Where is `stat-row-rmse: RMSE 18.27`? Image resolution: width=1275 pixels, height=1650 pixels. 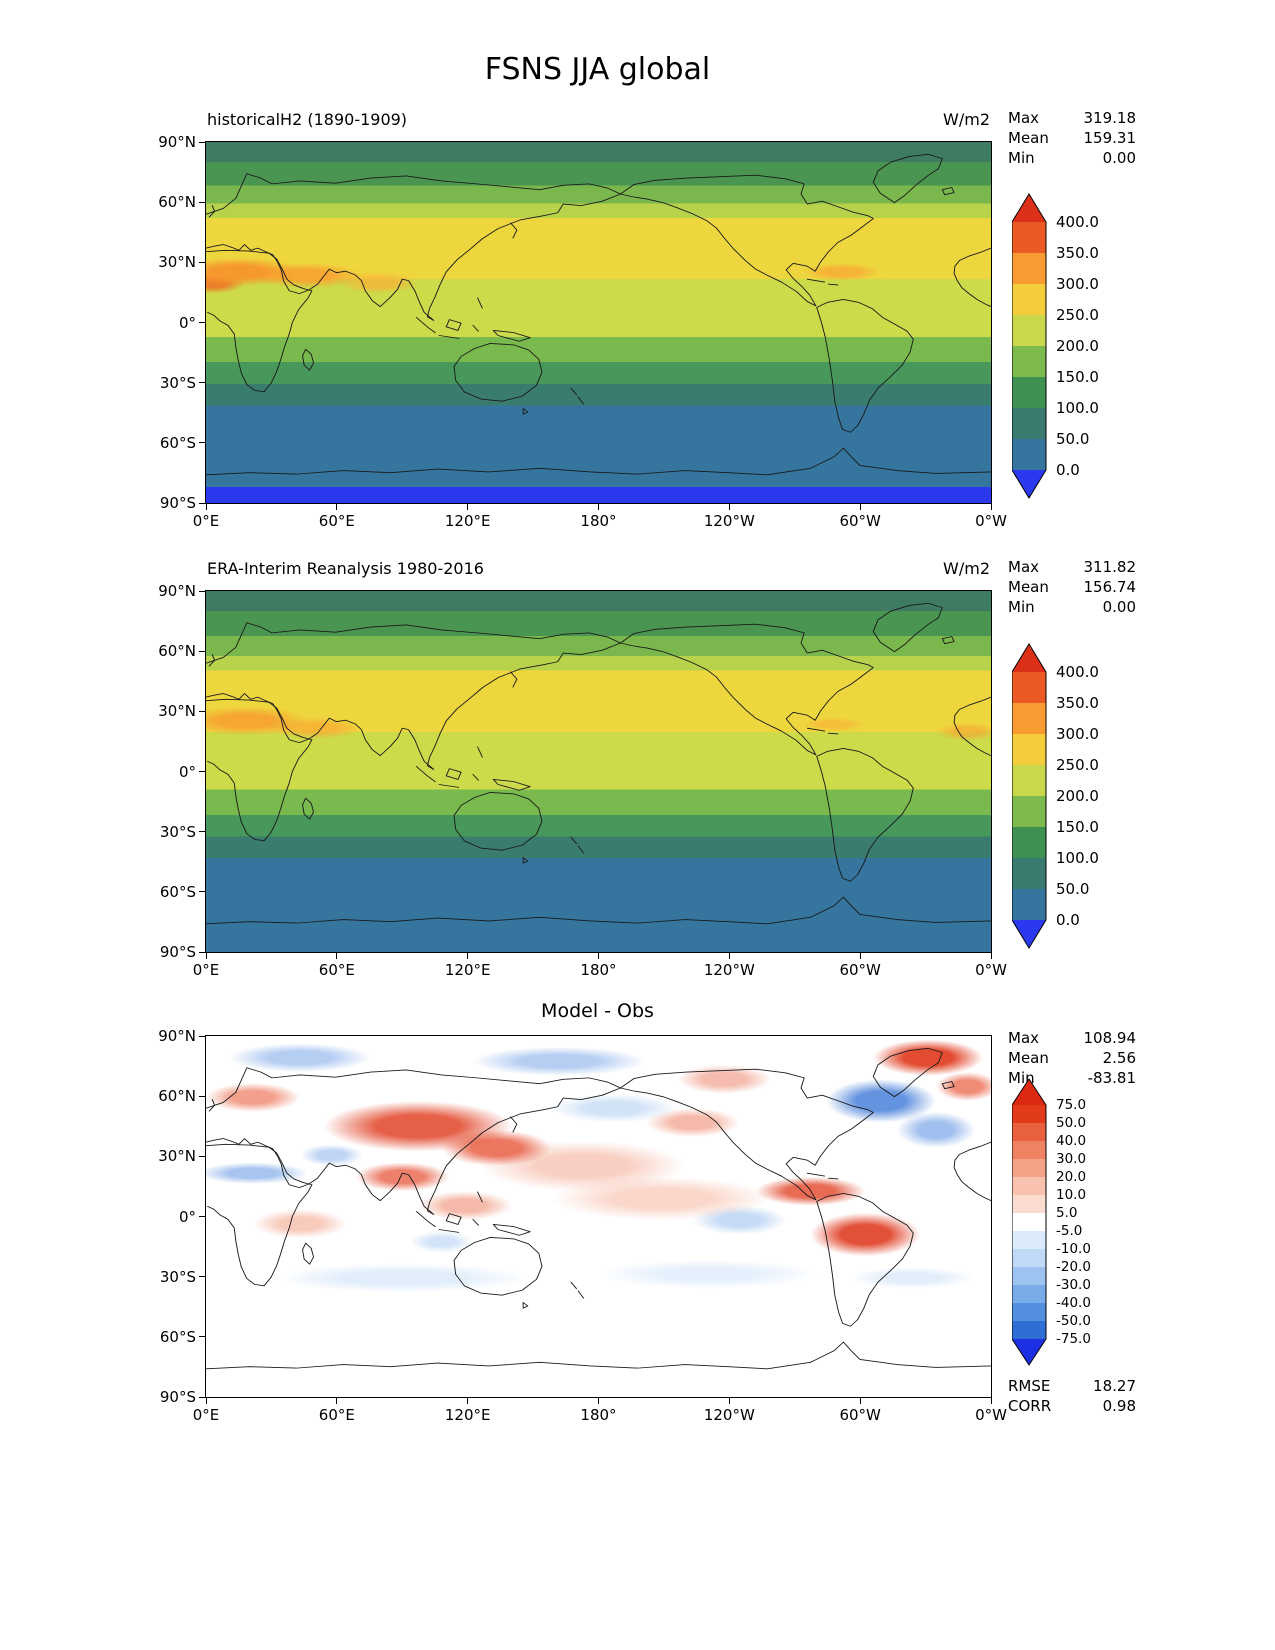
stat-row-rmse: RMSE 18.27 is located at coordinates (1072, 1386).